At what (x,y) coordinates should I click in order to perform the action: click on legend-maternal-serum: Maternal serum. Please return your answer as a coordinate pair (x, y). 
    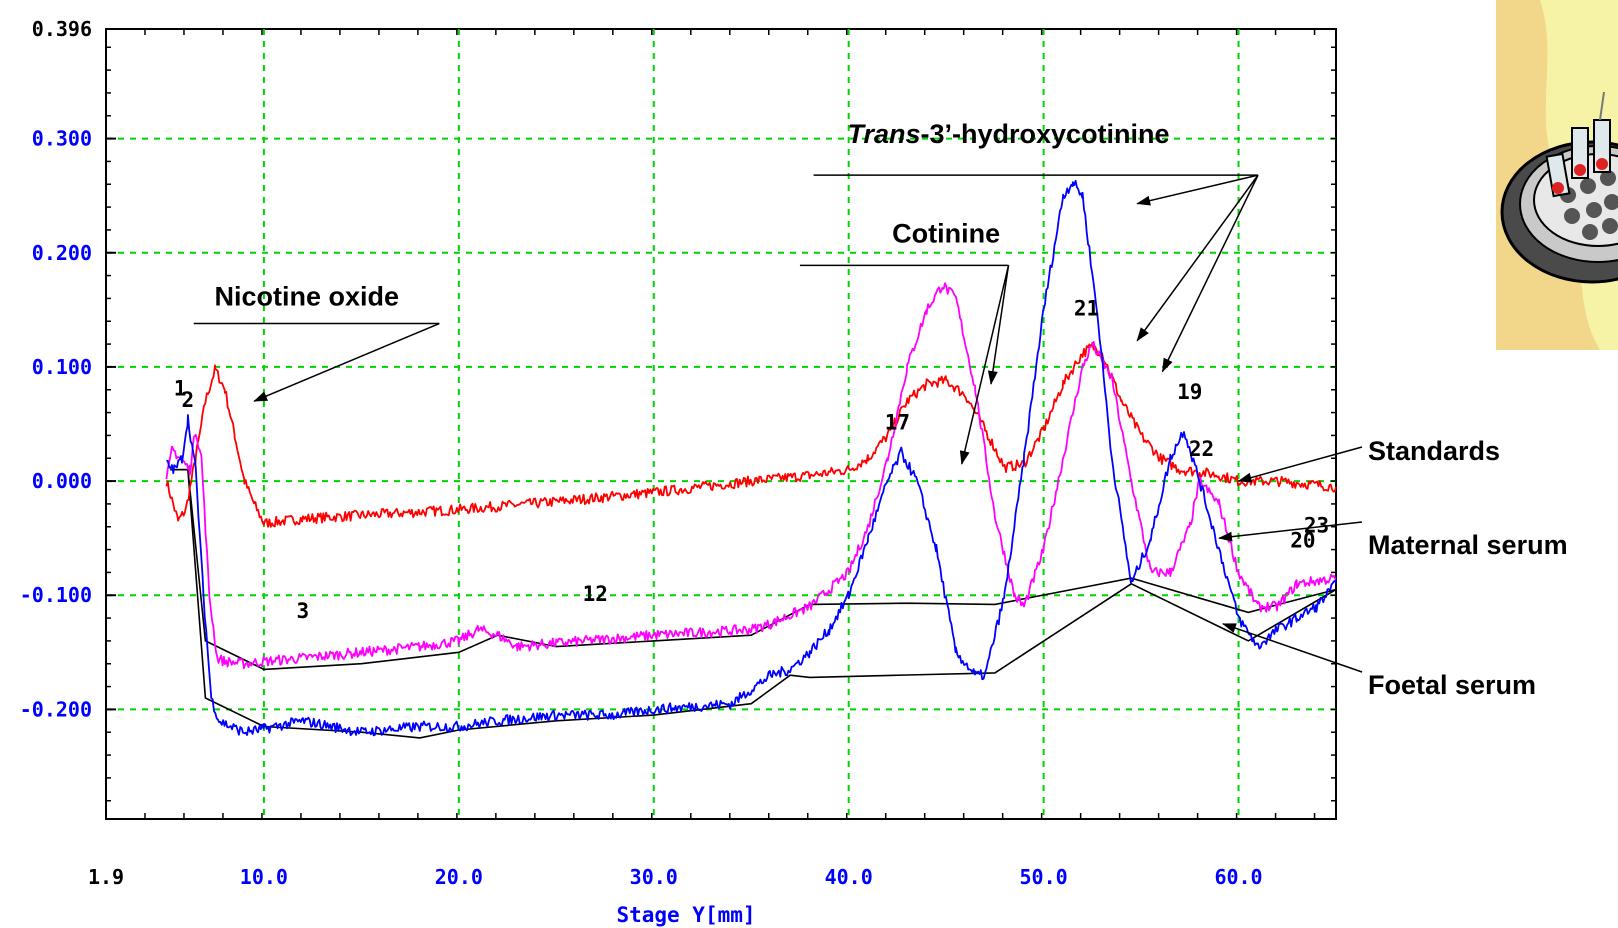
    Looking at the image, I should click on (1468, 545).